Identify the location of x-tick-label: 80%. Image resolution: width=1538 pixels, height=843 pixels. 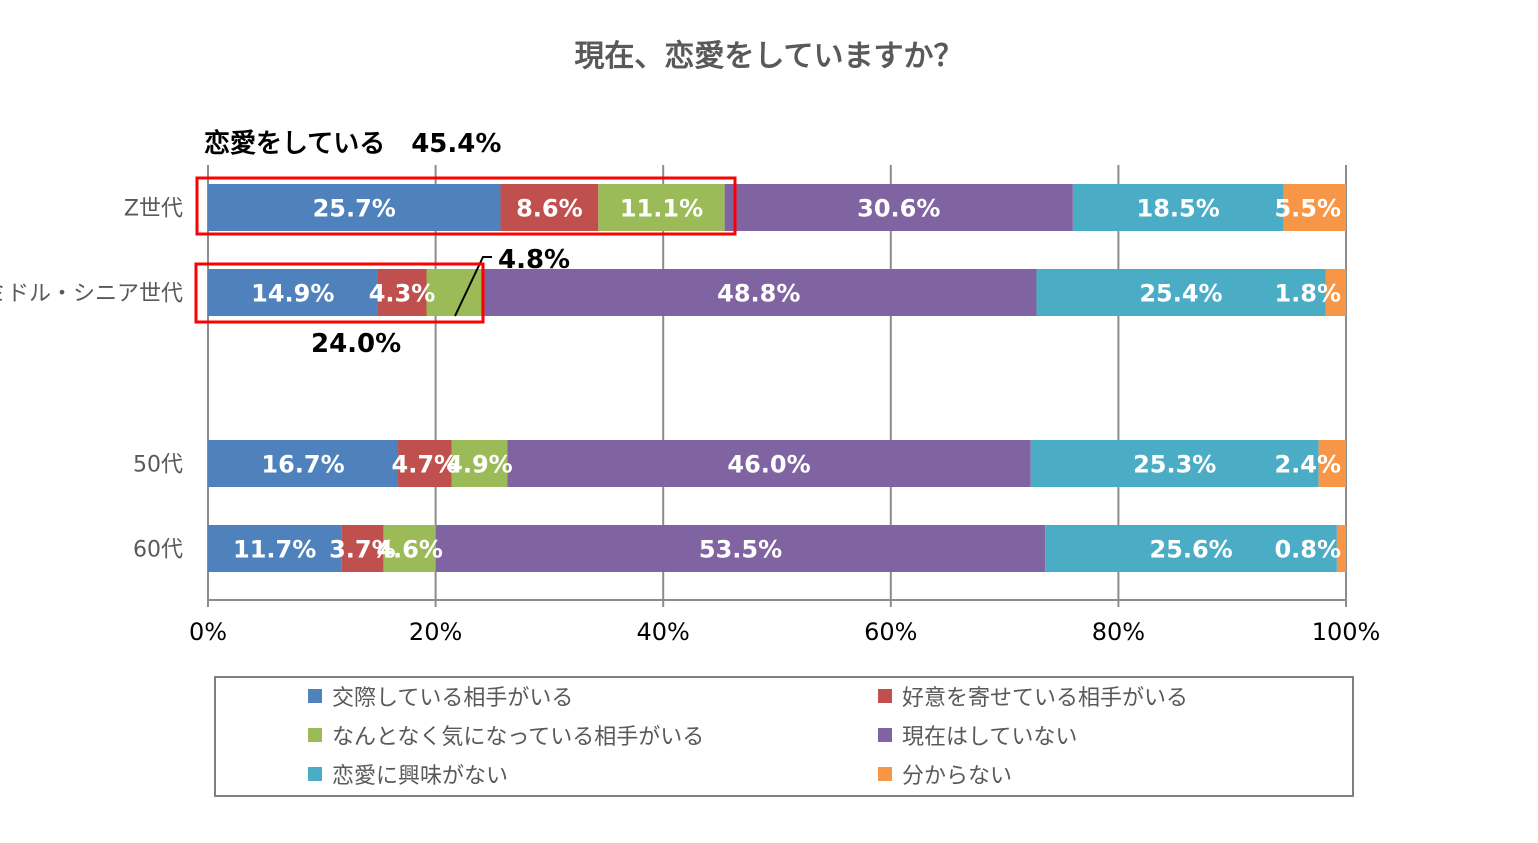
(1118, 632).